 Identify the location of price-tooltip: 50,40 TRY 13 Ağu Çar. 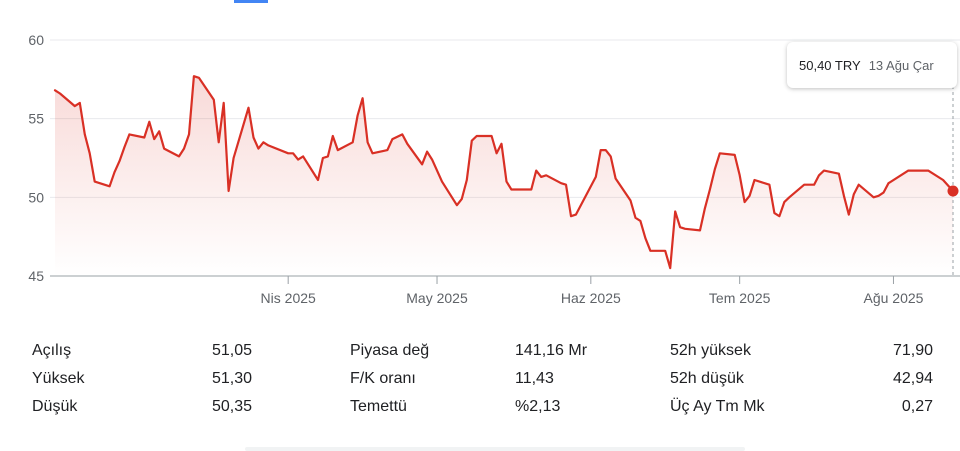
(872, 65).